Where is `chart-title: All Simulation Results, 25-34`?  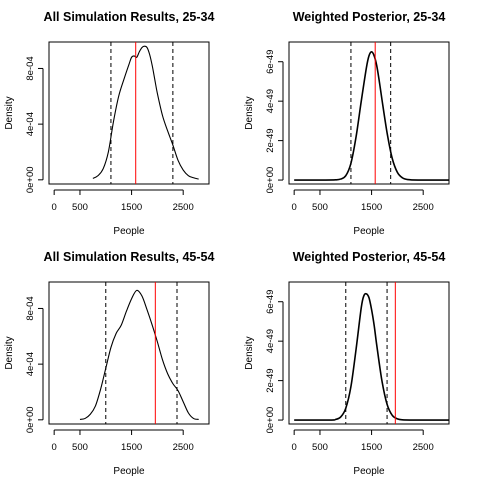 chart-title: All Simulation Results, 25-34 is located at coordinates (129, 17).